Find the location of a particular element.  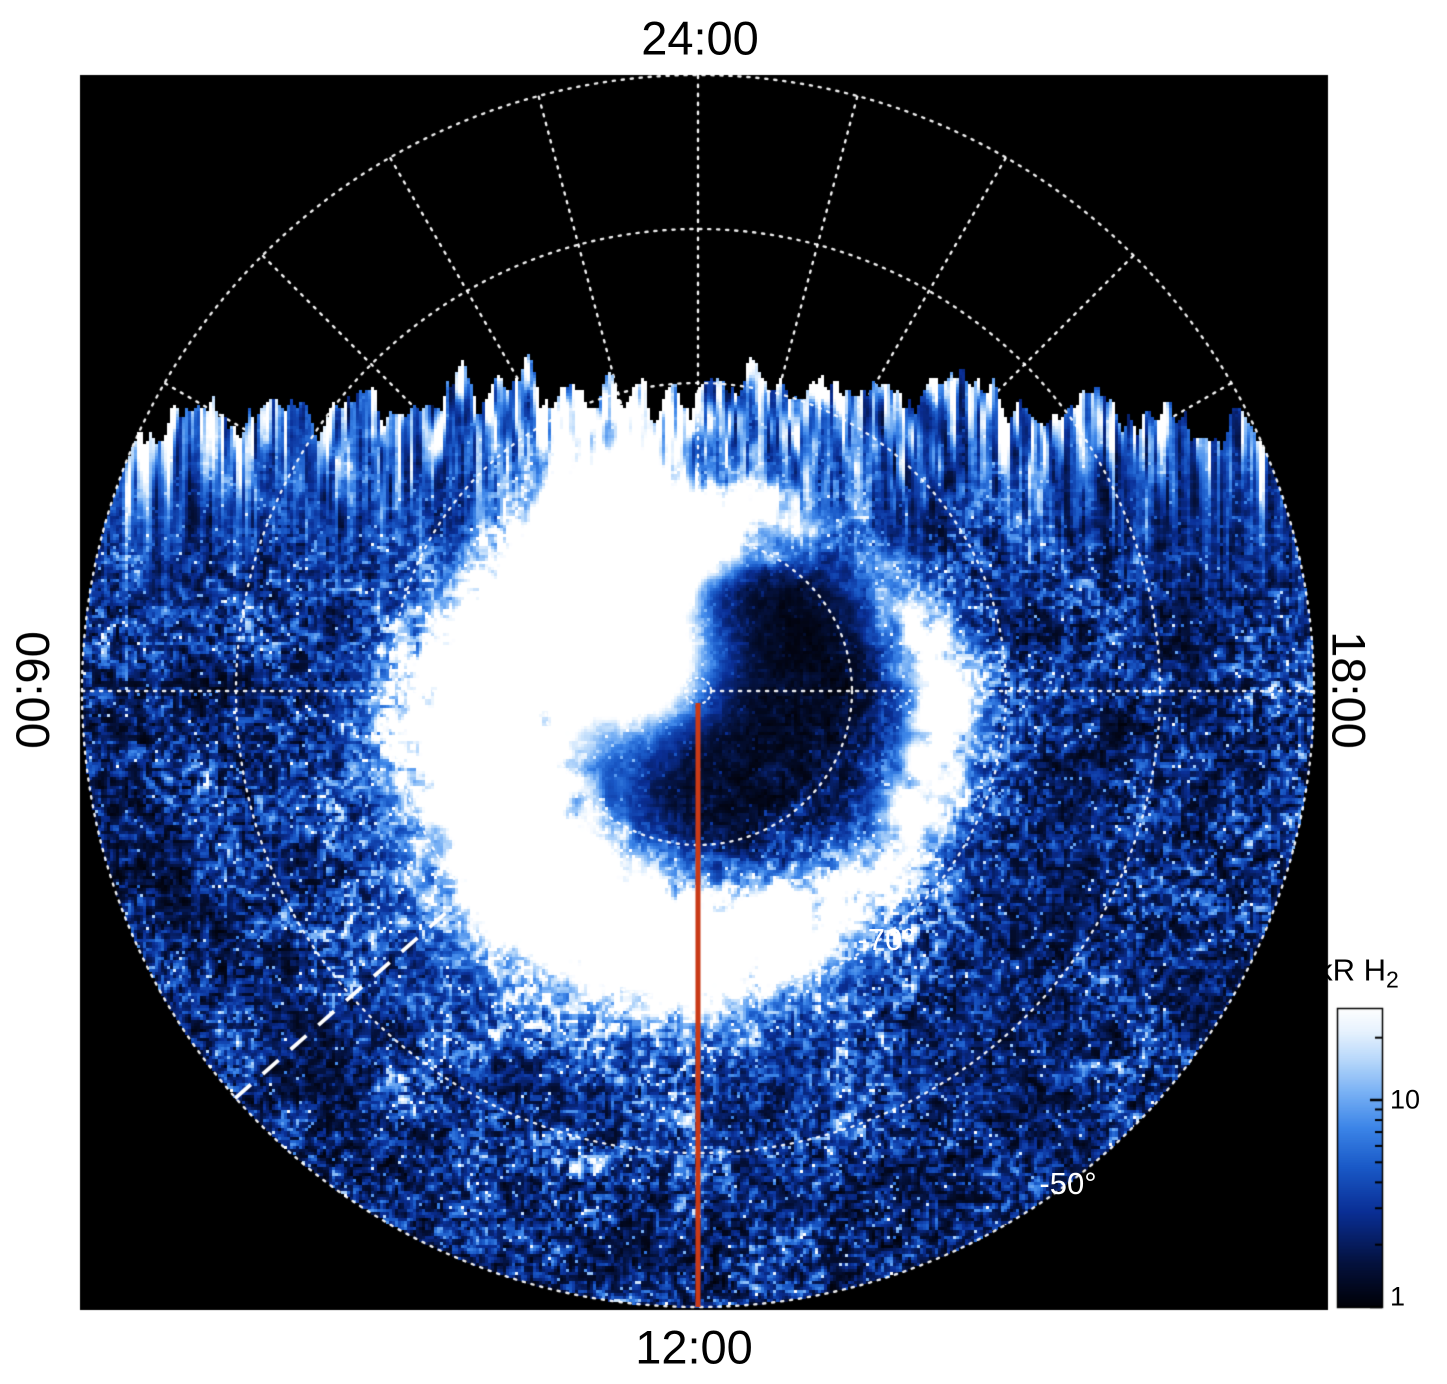

clock-label-1200: 12:00 is located at coordinates (694, 1347).